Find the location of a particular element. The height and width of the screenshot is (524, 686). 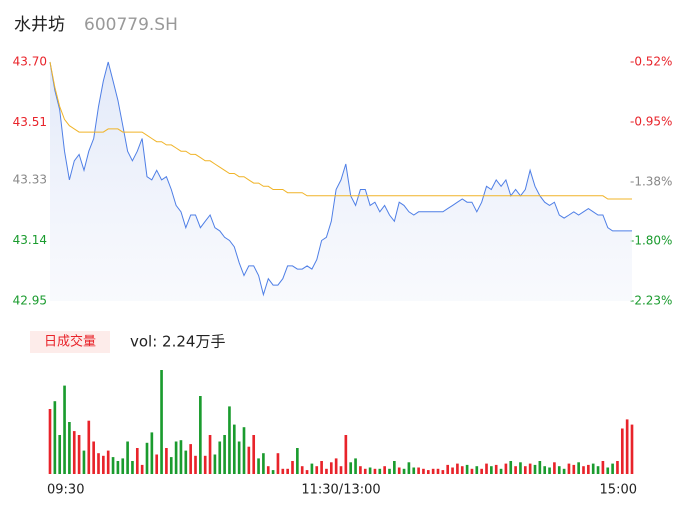

y2-tick-label: -0.95% is located at coordinates (651, 122).